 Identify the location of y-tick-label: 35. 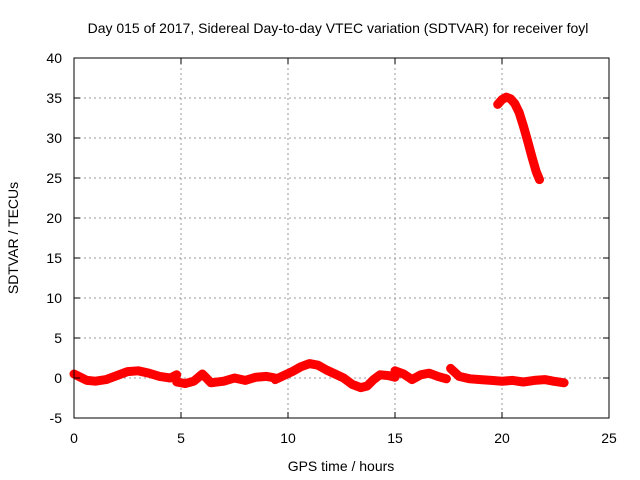
(54, 98).